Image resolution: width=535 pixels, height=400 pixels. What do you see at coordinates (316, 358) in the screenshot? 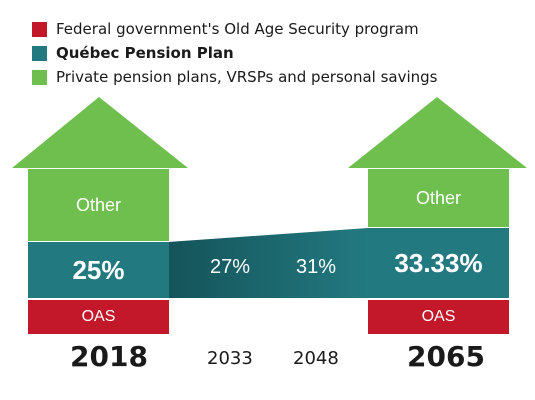
I see `year-2048: 2048` at bounding box center [316, 358].